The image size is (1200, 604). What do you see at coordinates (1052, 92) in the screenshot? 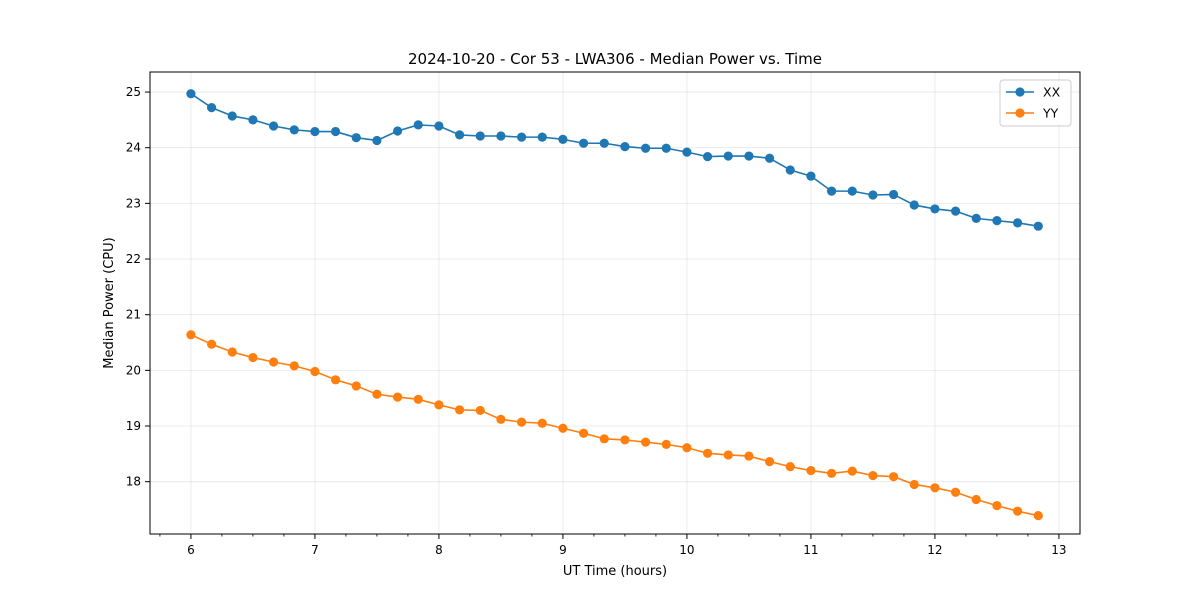
I see `legend-label-xx: XX` at bounding box center [1052, 92].